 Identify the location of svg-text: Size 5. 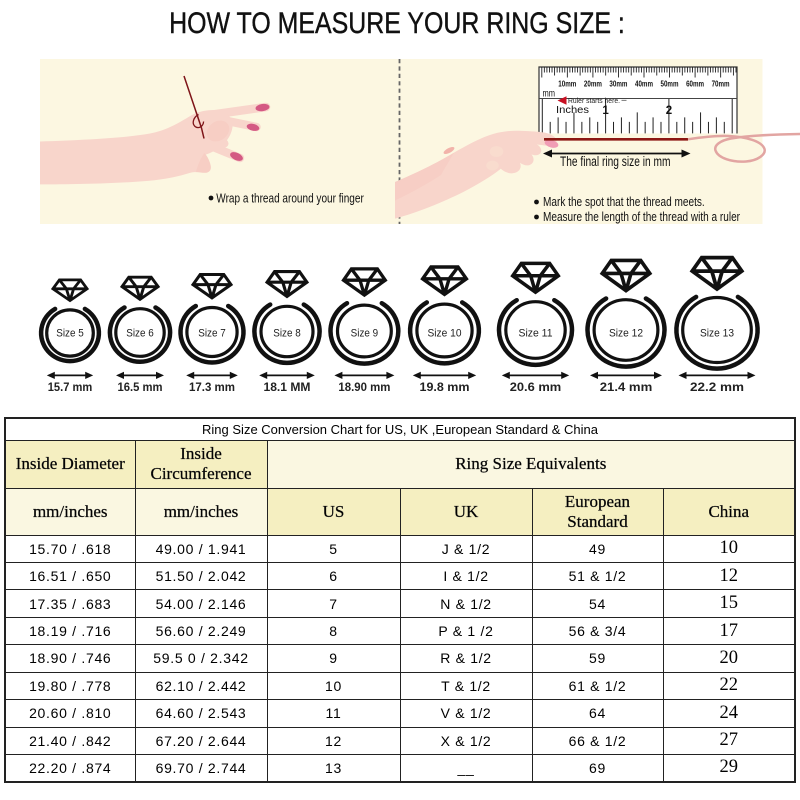
(70, 334).